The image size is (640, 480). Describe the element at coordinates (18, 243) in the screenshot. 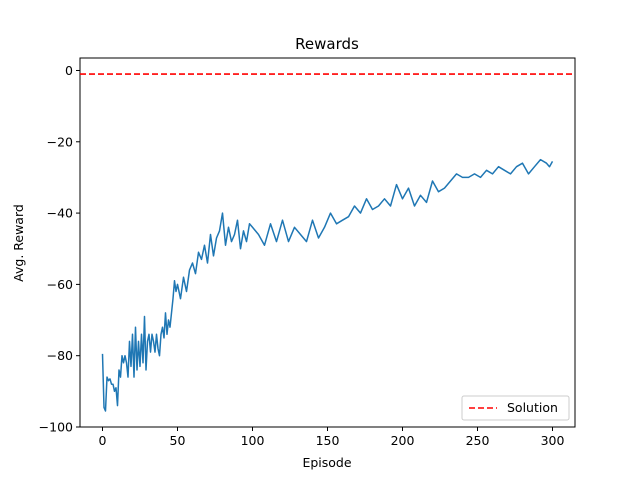

I see `y-axis-label: Avg. Reward` at that location.